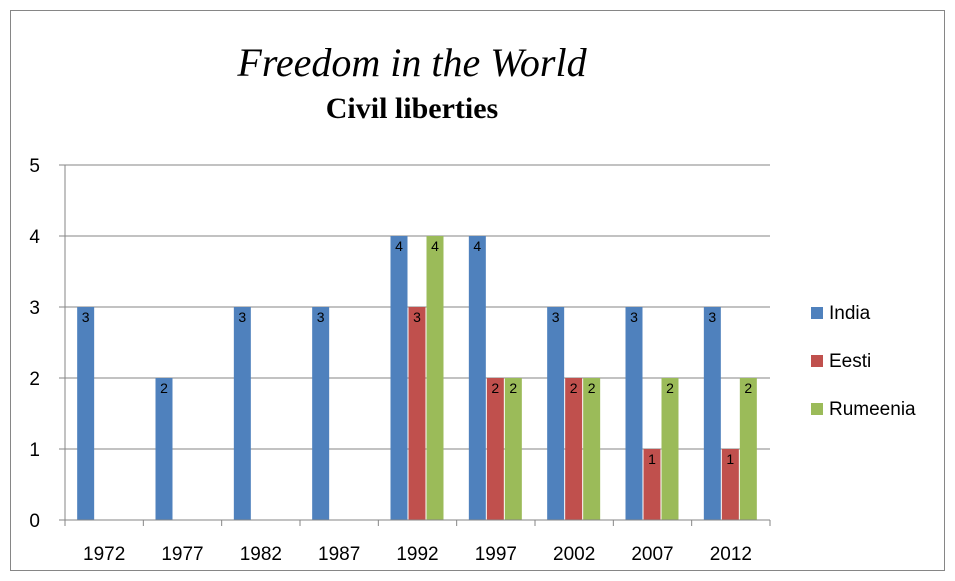  Describe the element at coordinates (411, 62) in the screenshot. I see `chart-title: Freedom in the World` at that location.